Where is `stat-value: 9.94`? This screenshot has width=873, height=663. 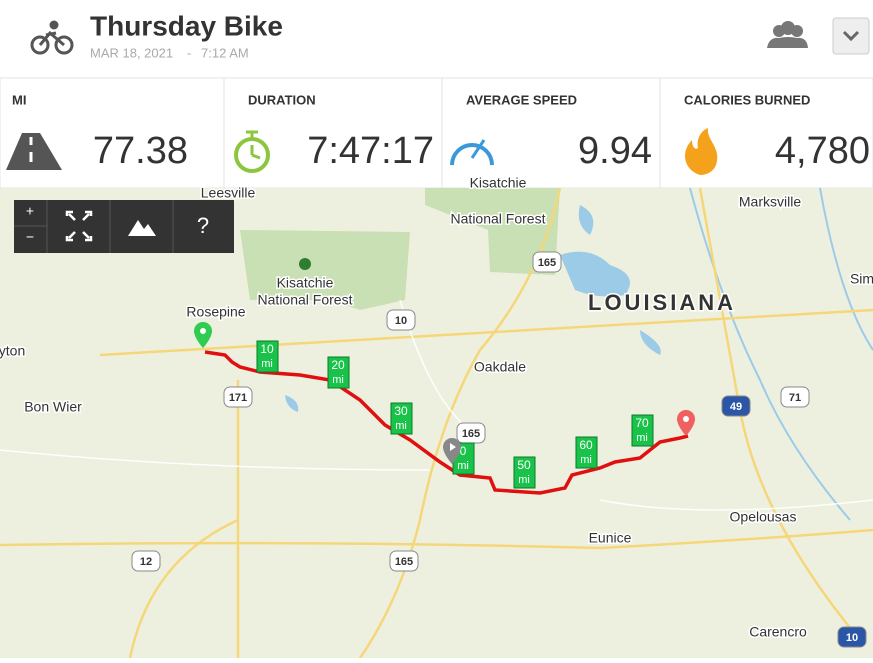
stat-value: 9.94 is located at coordinates (615, 151).